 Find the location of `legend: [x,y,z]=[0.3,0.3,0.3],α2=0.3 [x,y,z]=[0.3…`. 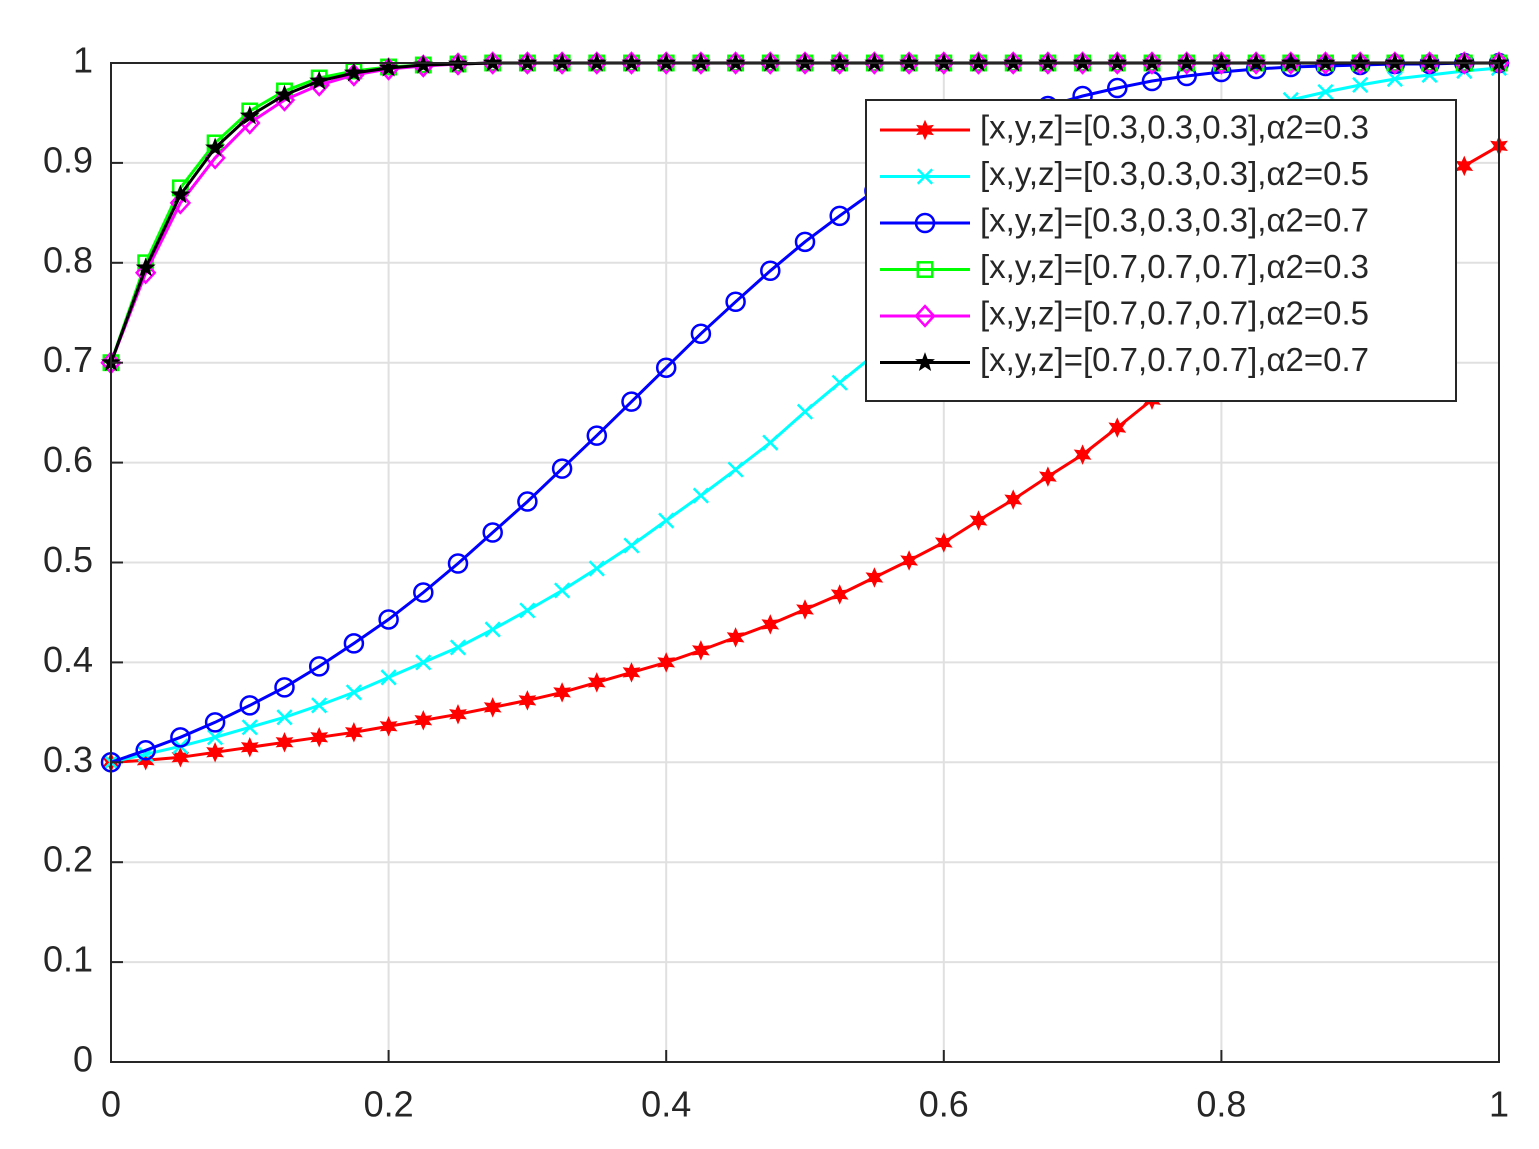

legend: [x,y,z]=[0.3,0.3,0.3],α2=0.3 [x,y,z]=[0.3… is located at coordinates (1161, 250).